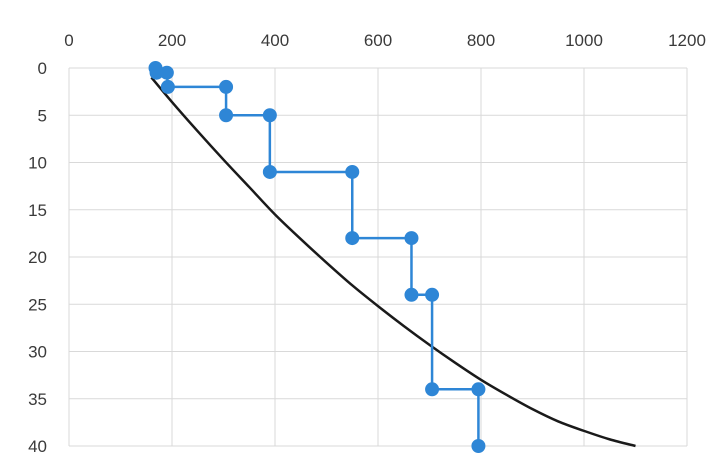 The width and height of the screenshot is (724, 470). Describe the element at coordinates (37, 352) in the screenshot. I see `y-tick-label: 30` at that location.